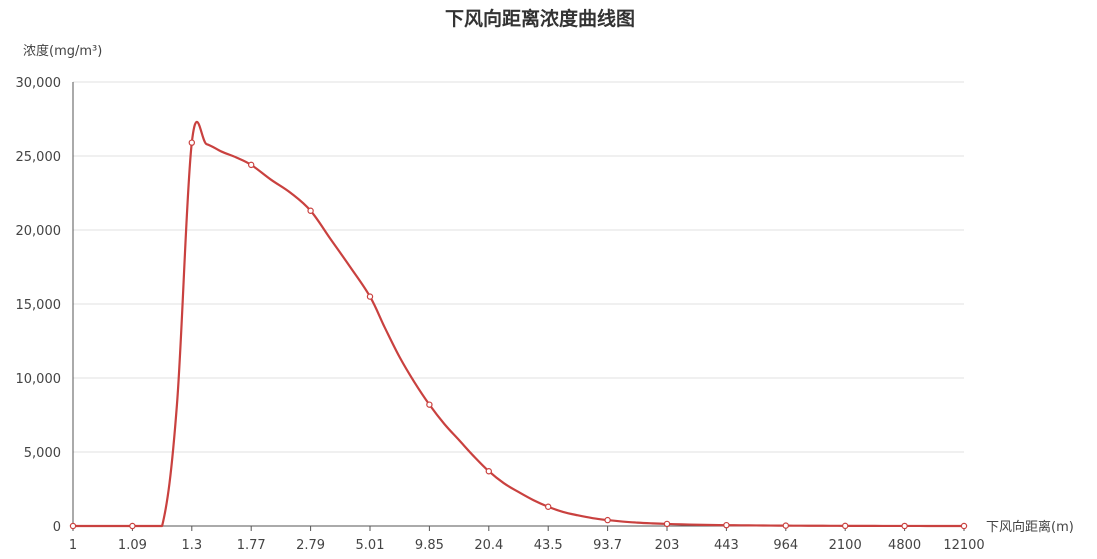 Image resolution: width=1097 pixels, height=559 pixels. Describe the element at coordinates (191, 545) in the screenshot. I see `x-tick-label: 1.3` at that location.